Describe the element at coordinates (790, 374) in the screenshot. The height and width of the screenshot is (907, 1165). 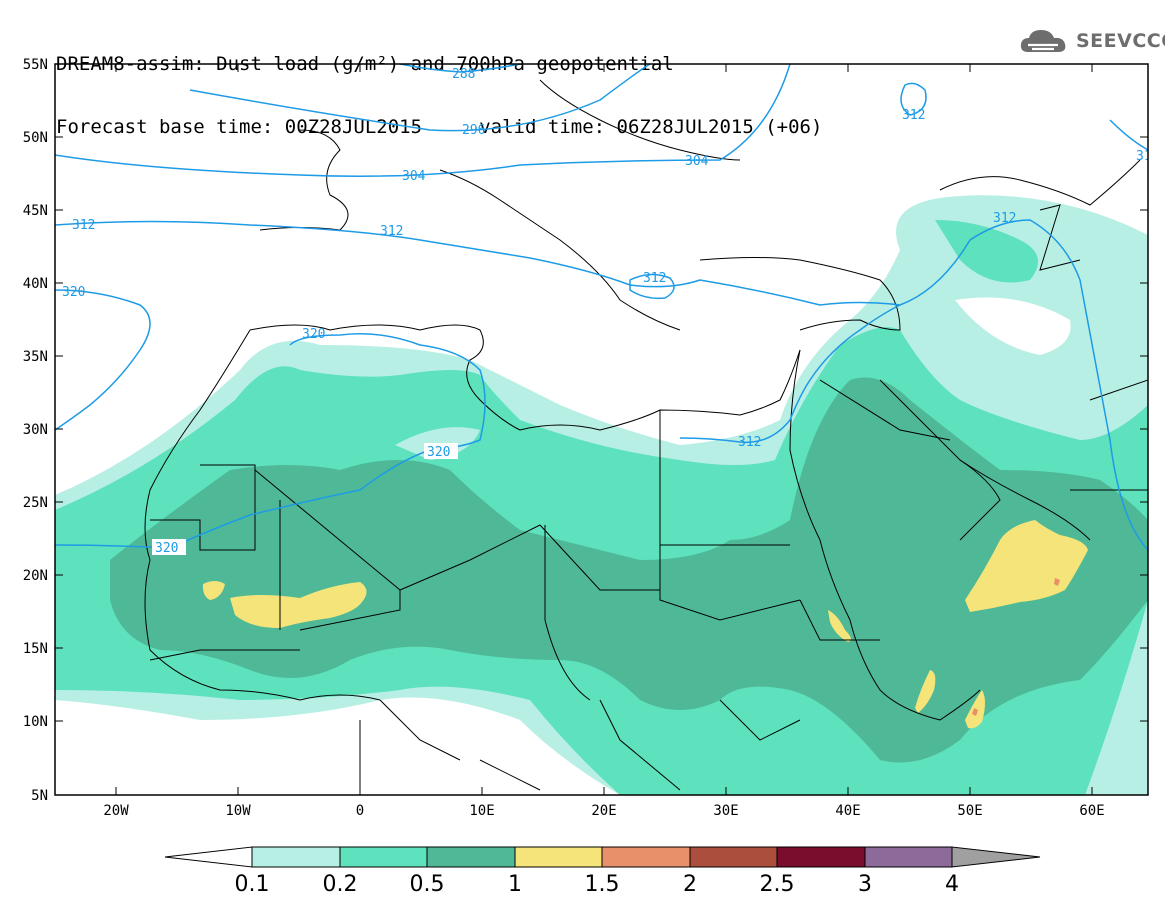
I see `contour-312-levant` at that location.